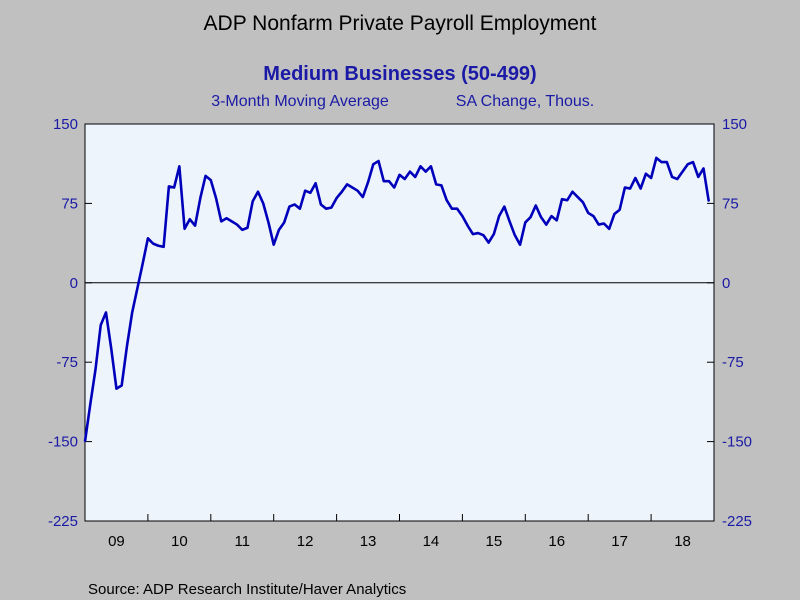  I want to click on chart-subtitle: Medium Businesses (50-499), so click(399, 74).